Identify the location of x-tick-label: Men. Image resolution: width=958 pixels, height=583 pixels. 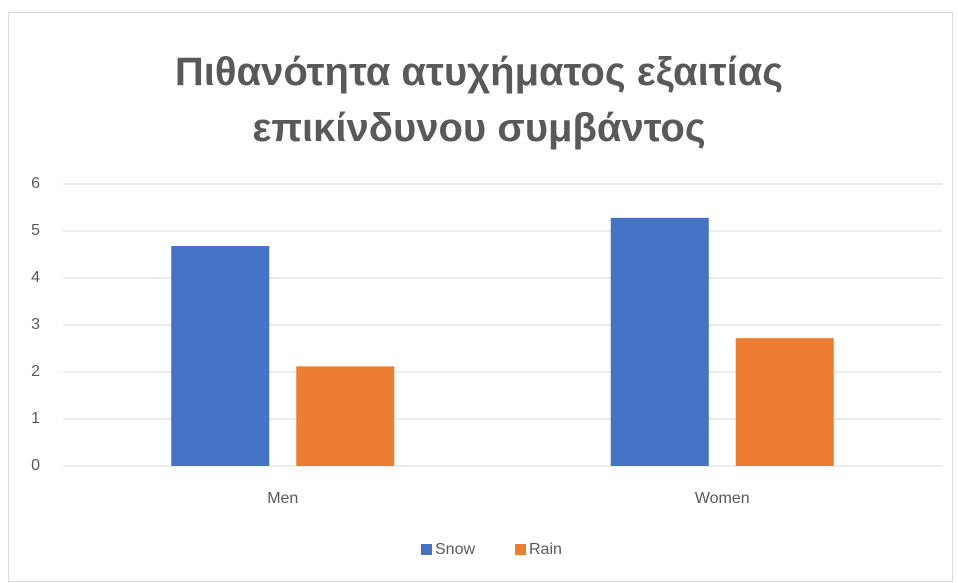
(282, 498).